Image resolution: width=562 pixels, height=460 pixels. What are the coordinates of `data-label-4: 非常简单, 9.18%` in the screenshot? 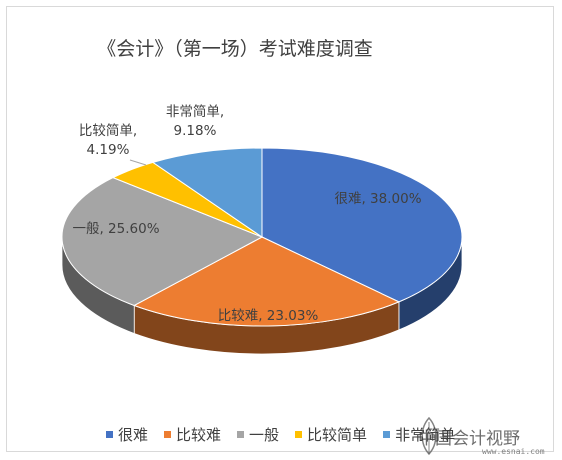 It's located at (195, 121).